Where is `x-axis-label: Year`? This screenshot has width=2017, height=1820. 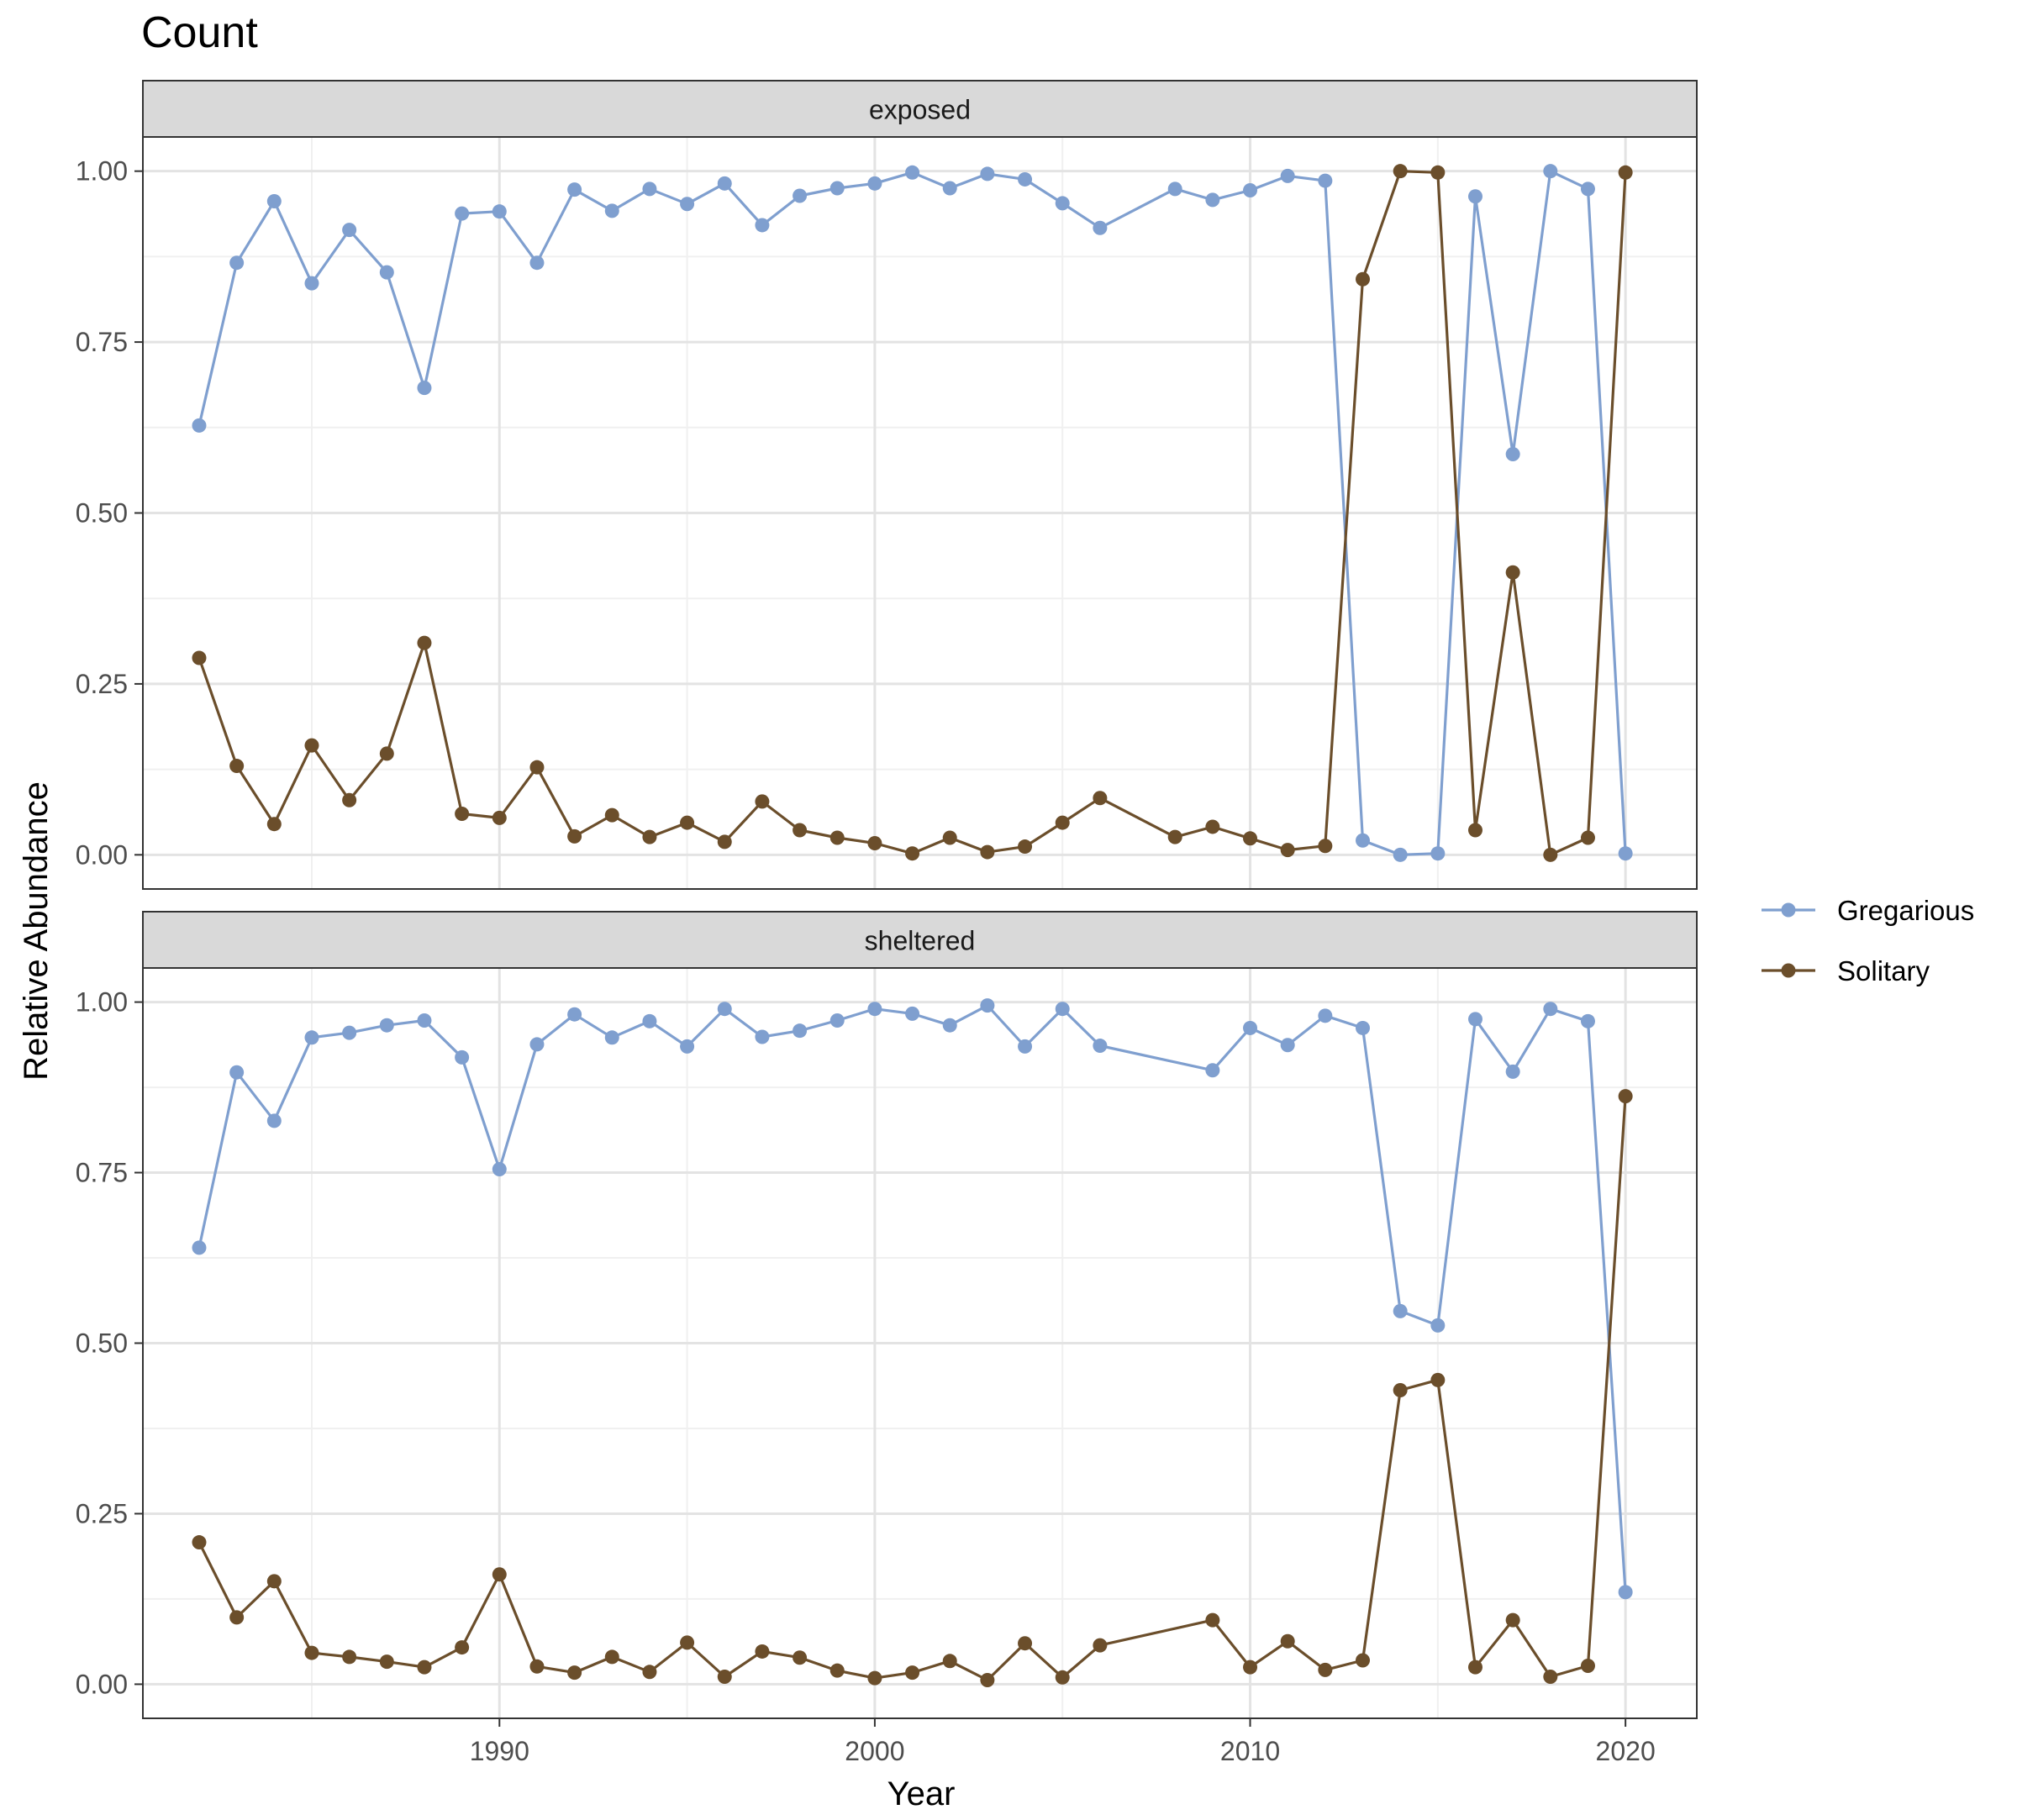
x-axis-label: Year is located at coordinates (921, 1793).